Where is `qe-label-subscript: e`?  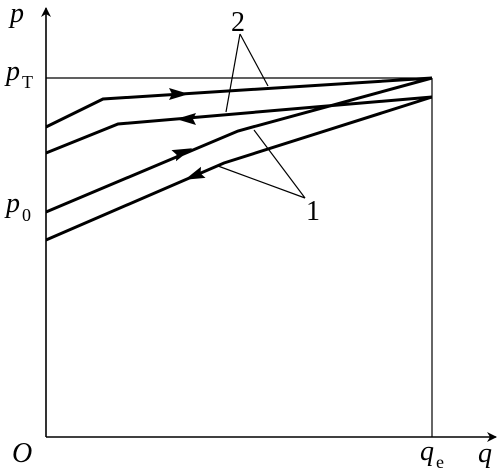
qe-label-subscript: e is located at coordinates (440, 462).